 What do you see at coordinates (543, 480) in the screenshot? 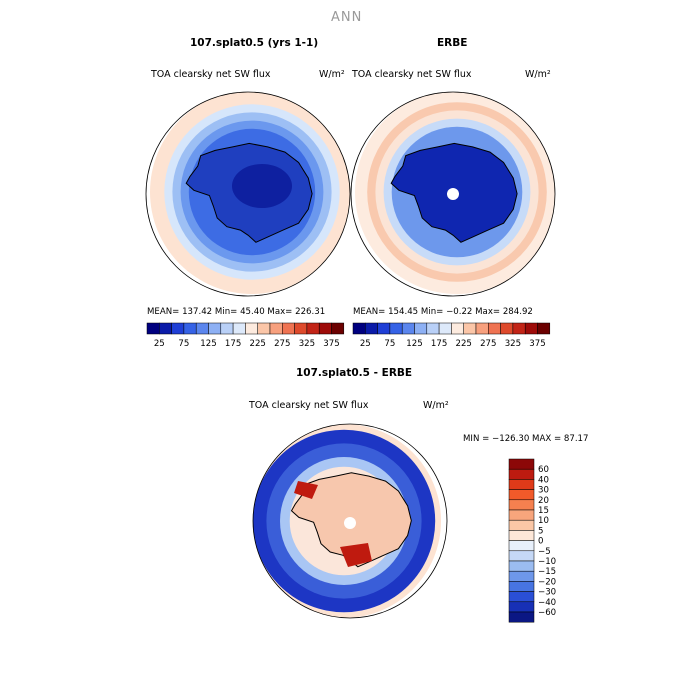
I see `colorbar-3-tick-label: 40` at bounding box center [543, 480].